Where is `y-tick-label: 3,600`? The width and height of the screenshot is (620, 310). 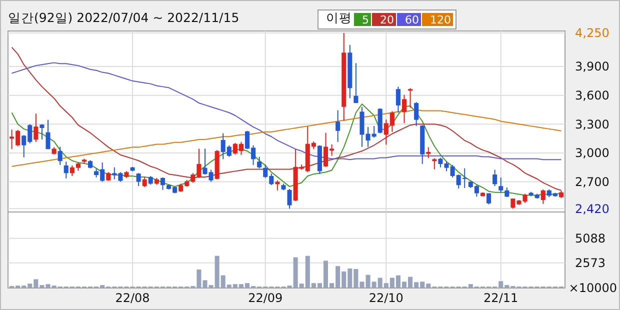 y-tick-label: 3,600 is located at coordinates (592, 95).